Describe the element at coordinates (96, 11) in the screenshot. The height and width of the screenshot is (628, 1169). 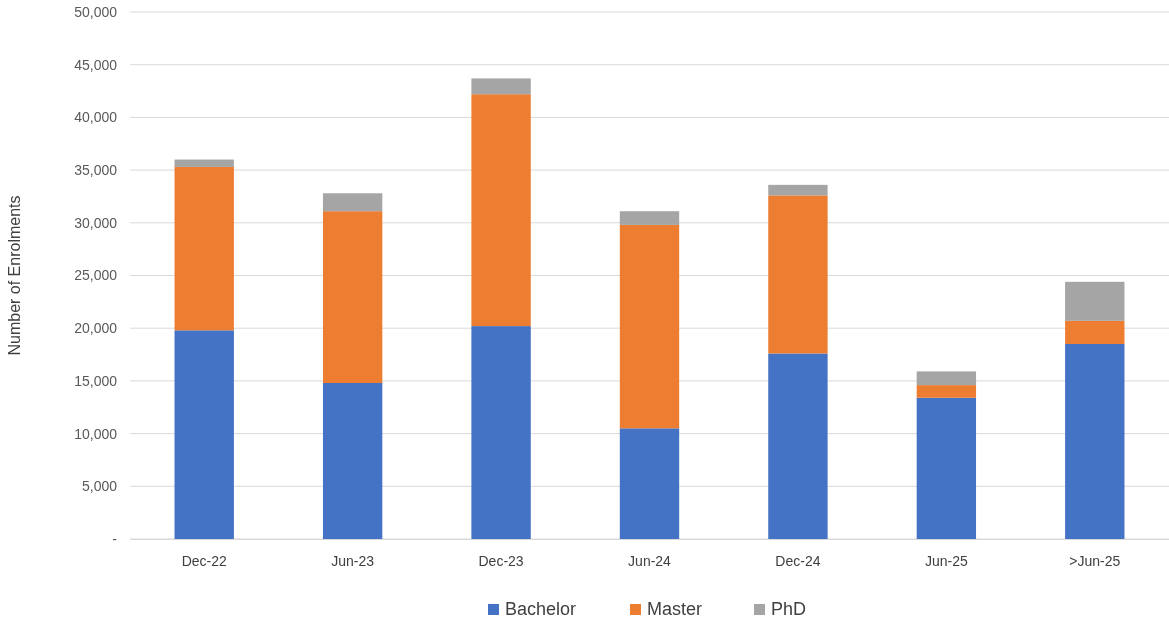
I see `y-tick-label: 50,000` at that location.